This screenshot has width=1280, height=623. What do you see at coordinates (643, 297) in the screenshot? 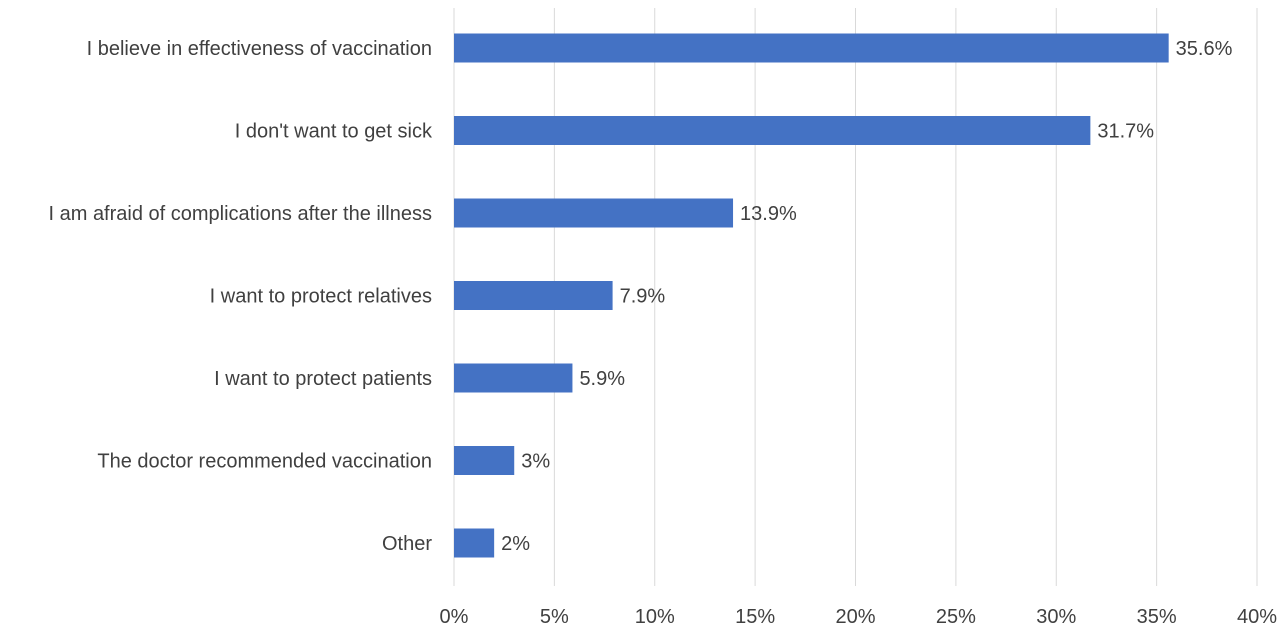
I see `data-label: 7.9%` at bounding box center [643, 297].